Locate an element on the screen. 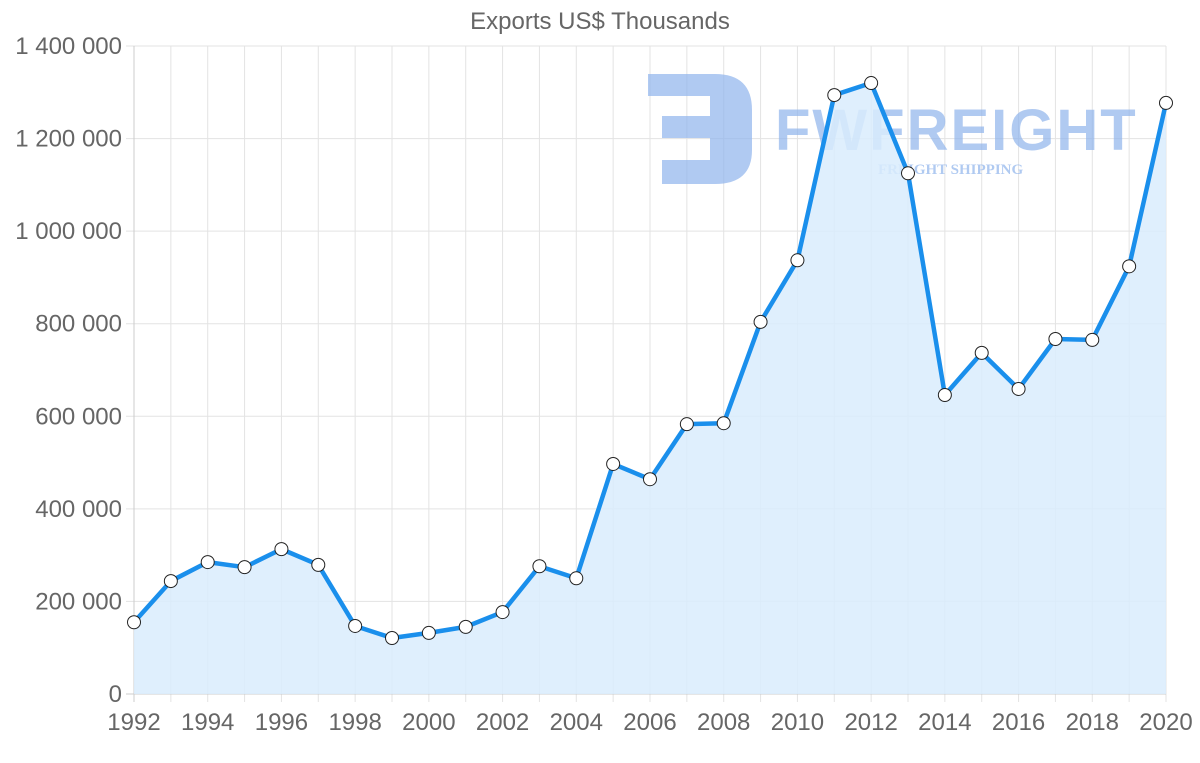 The image size is (1200, 763). watermark-logo-icon is located at coordinates (700, 129).